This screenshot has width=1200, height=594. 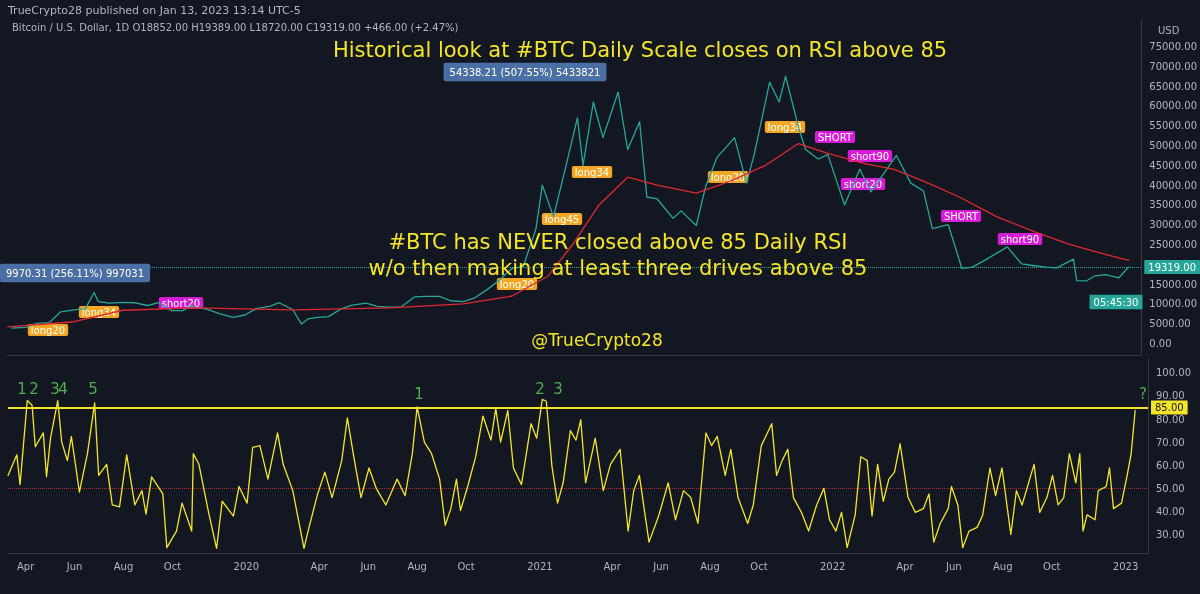 What do you see at coordinates (1170, 419) in the screenshot?
I see `y-tick-label: 80.00` at bounding box center [1170, 419].